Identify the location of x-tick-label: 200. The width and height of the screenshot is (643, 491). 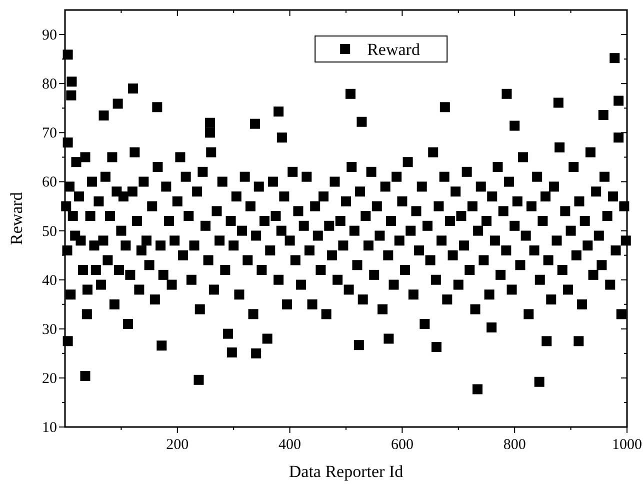
(177, 445).